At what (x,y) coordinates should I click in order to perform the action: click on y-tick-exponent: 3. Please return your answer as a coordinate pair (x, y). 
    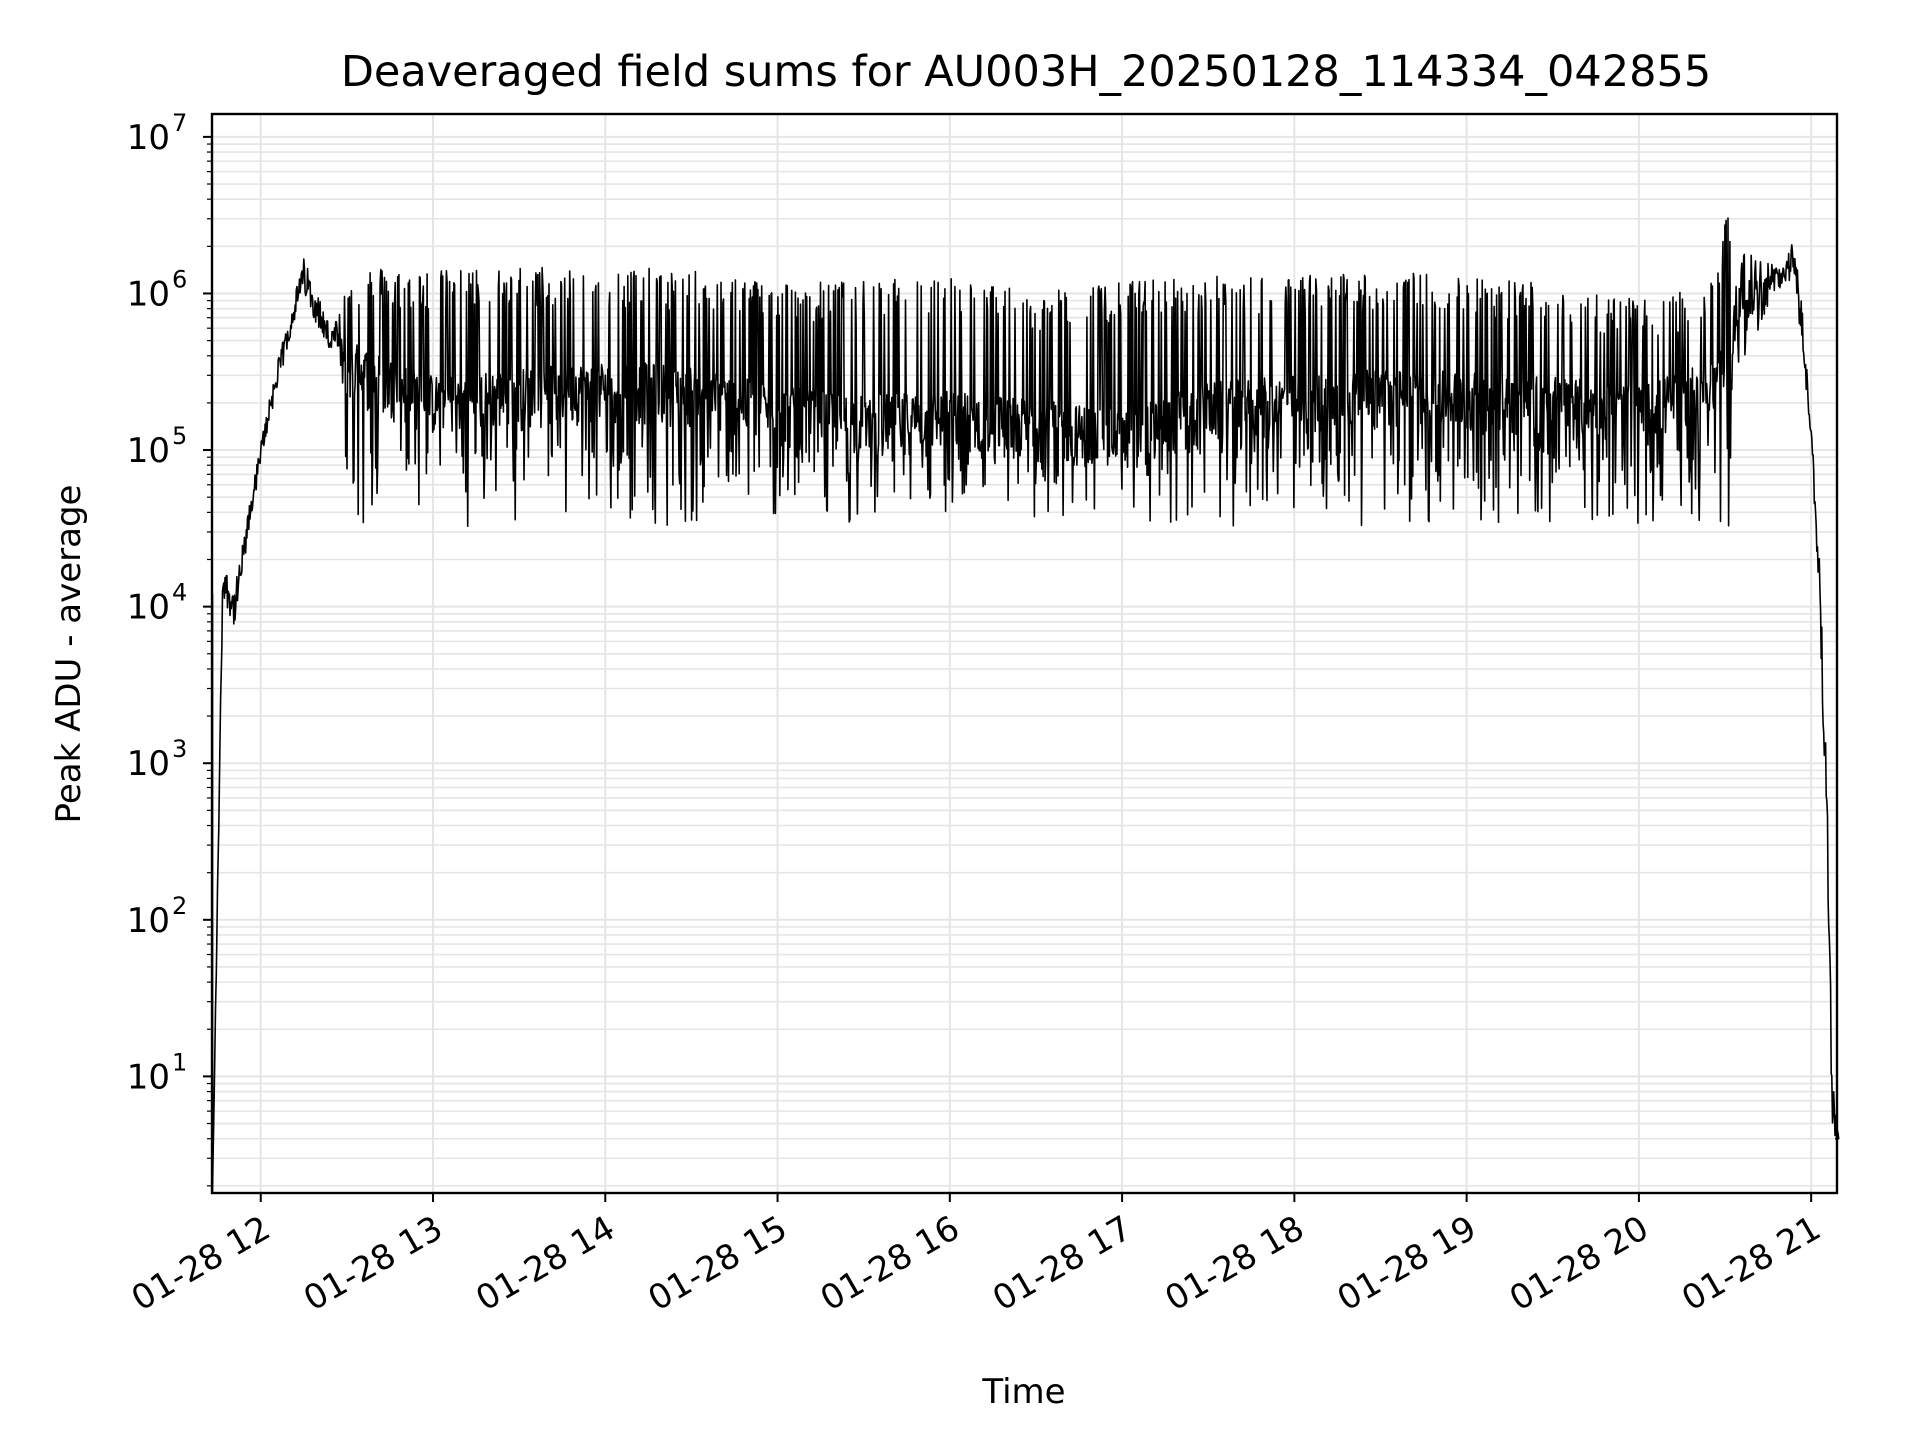
    Looking at the image, I should click on (179, 749).